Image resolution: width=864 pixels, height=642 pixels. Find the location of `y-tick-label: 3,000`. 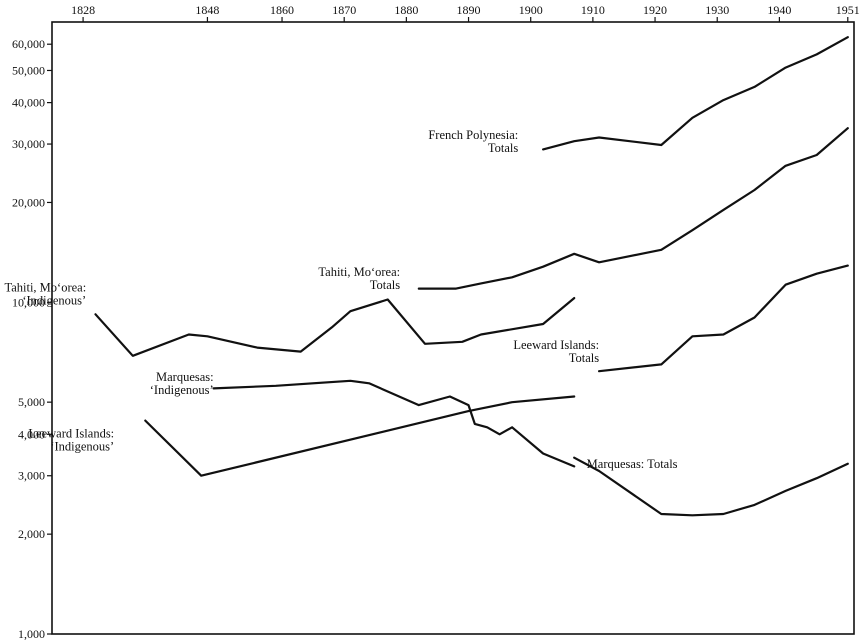

y-tick-label: 3,000 is located at coordinates (31, 476).